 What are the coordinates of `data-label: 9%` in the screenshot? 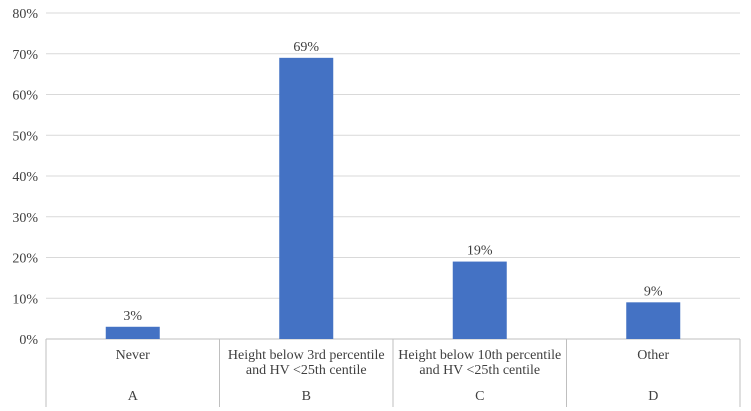 It's located at (653, 291).